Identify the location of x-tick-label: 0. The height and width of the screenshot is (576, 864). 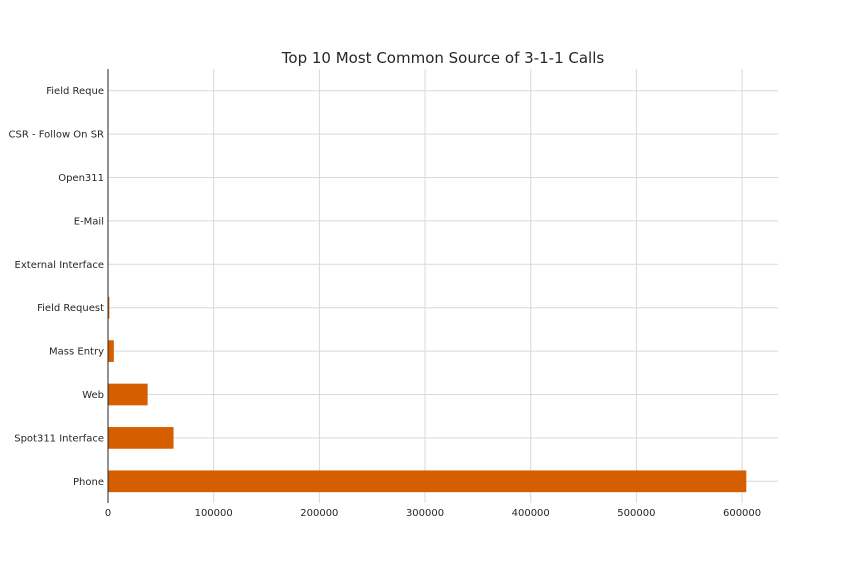
(108, 513).